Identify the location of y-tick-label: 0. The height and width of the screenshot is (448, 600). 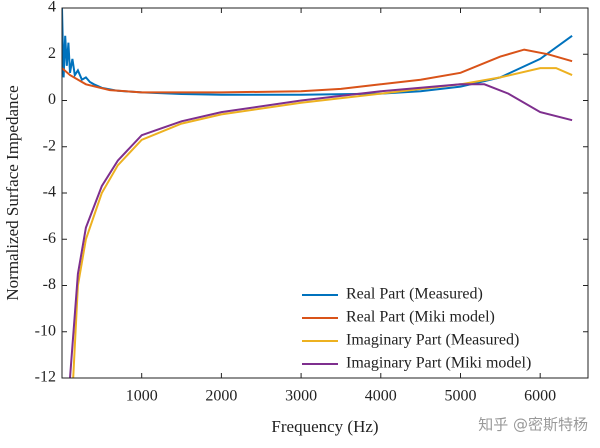
(52, 99).